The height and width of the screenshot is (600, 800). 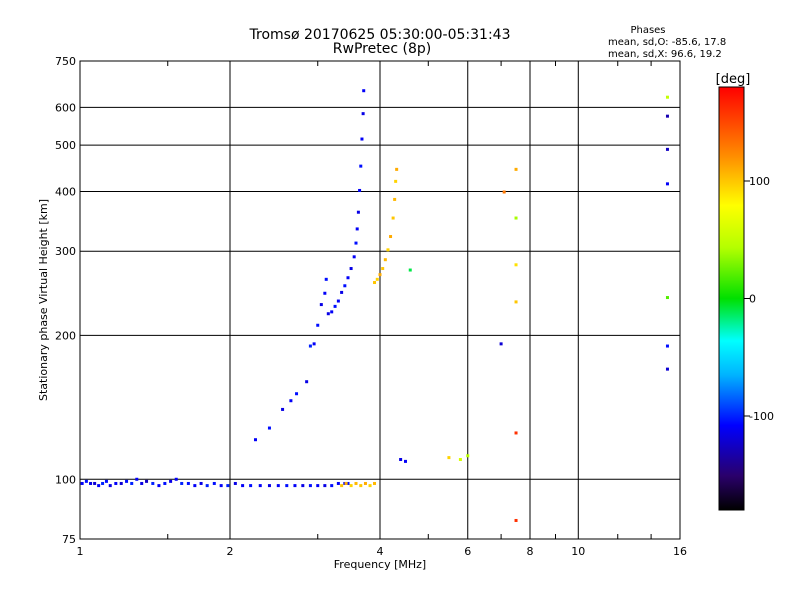 What do you see at coordinates (65, 61) in the screenshot?
I see `y-tick-label: 750` at bounding box center [65, 61].